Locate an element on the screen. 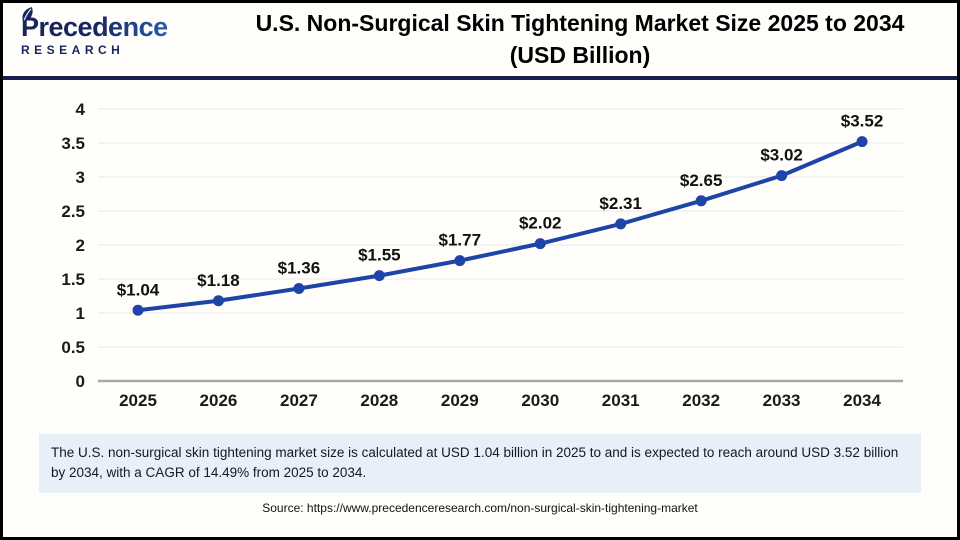 This screenshot has height=540, width=960. data-point-2033 is located at coordinates (782, 176).